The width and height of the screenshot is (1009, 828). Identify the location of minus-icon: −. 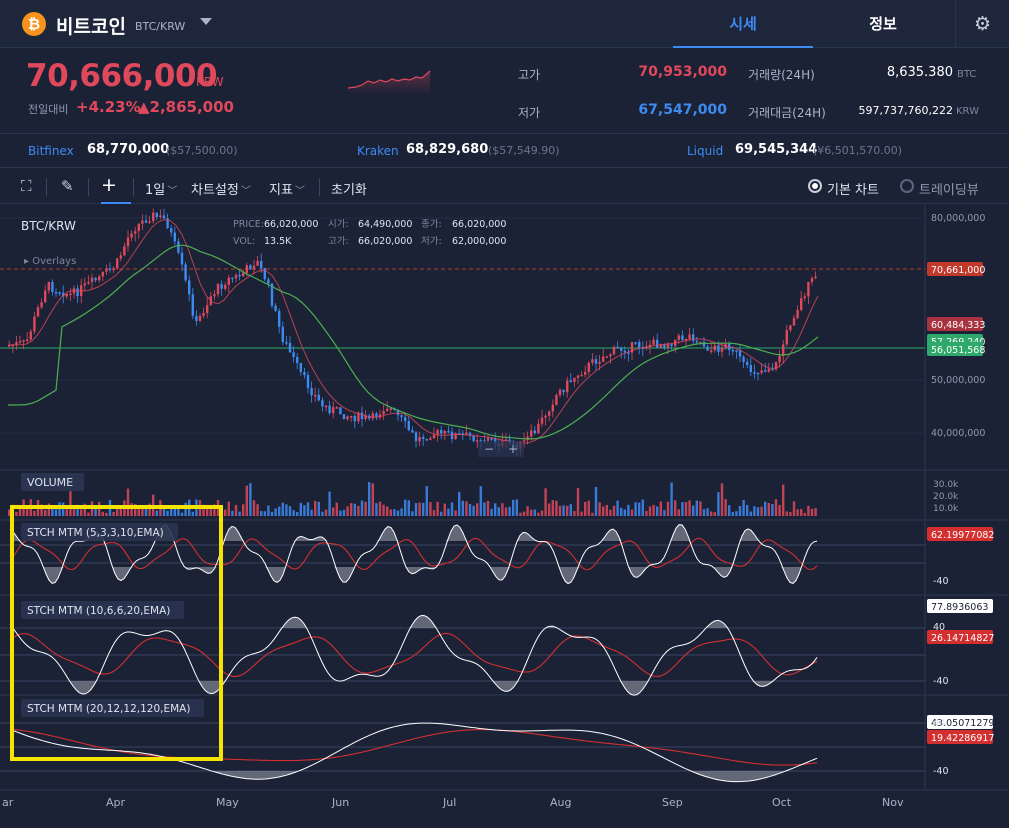
(489, 449).